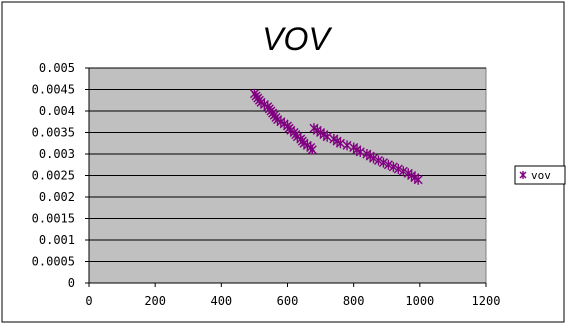 The width and height of the screenshot is (566, 324). I want to click on y-tick-label: 0.002, so click(57, 197).